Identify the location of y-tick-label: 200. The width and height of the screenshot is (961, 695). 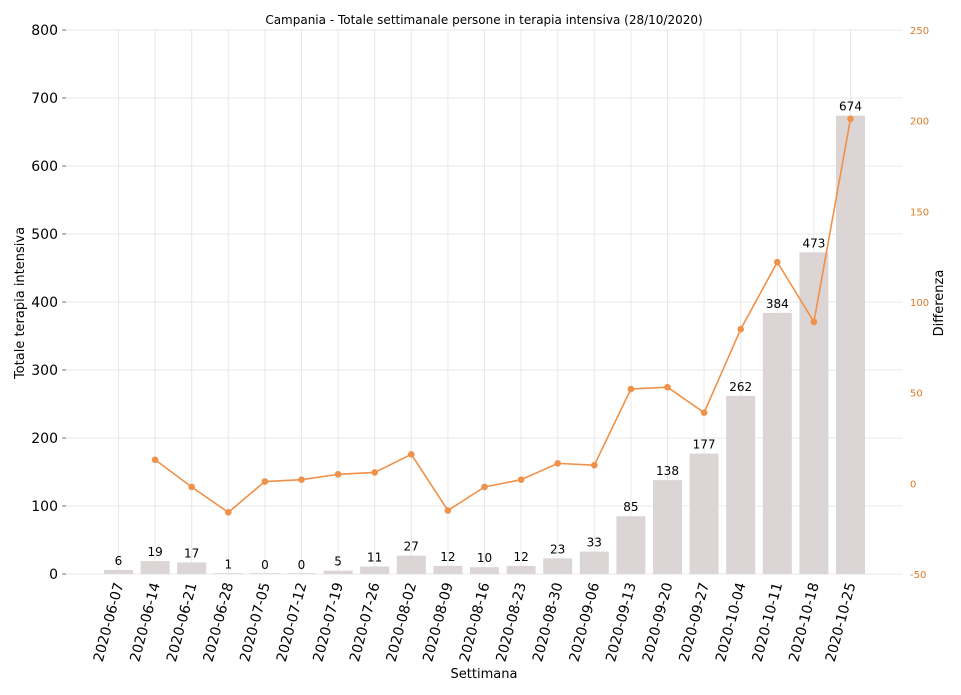
(44, 439).